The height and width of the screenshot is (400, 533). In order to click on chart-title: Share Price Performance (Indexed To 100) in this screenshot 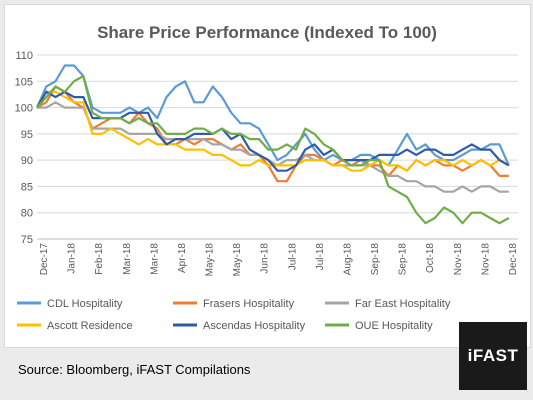, I will do `click(267, 32)`.